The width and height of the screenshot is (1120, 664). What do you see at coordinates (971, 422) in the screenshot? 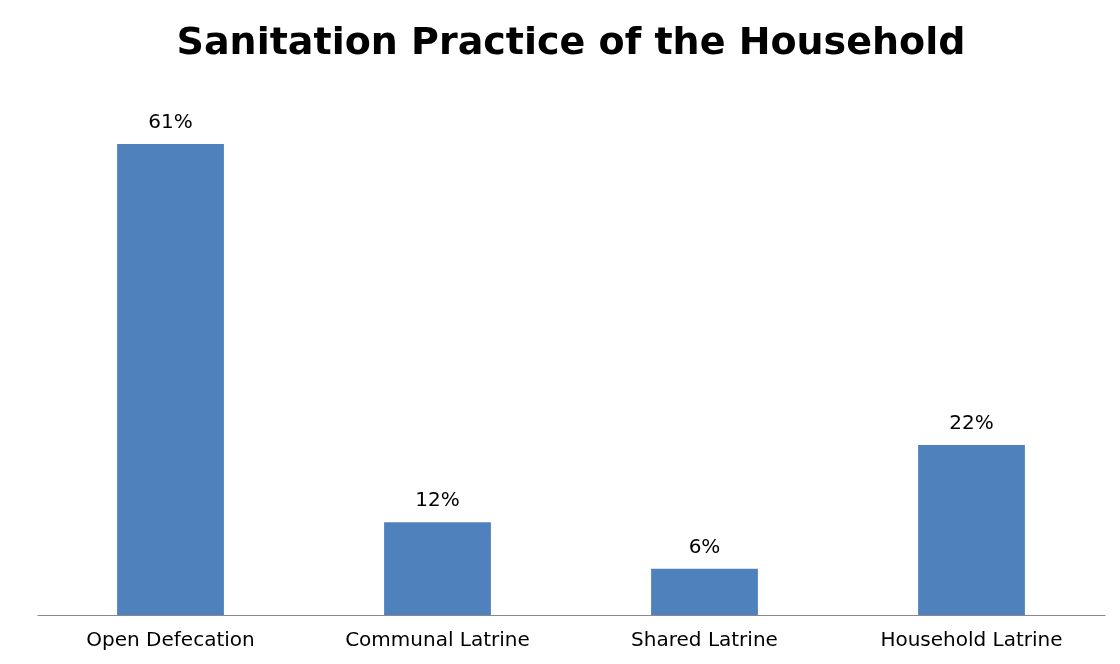
I see `data-label: 22%` at bounding box center [971, 422].